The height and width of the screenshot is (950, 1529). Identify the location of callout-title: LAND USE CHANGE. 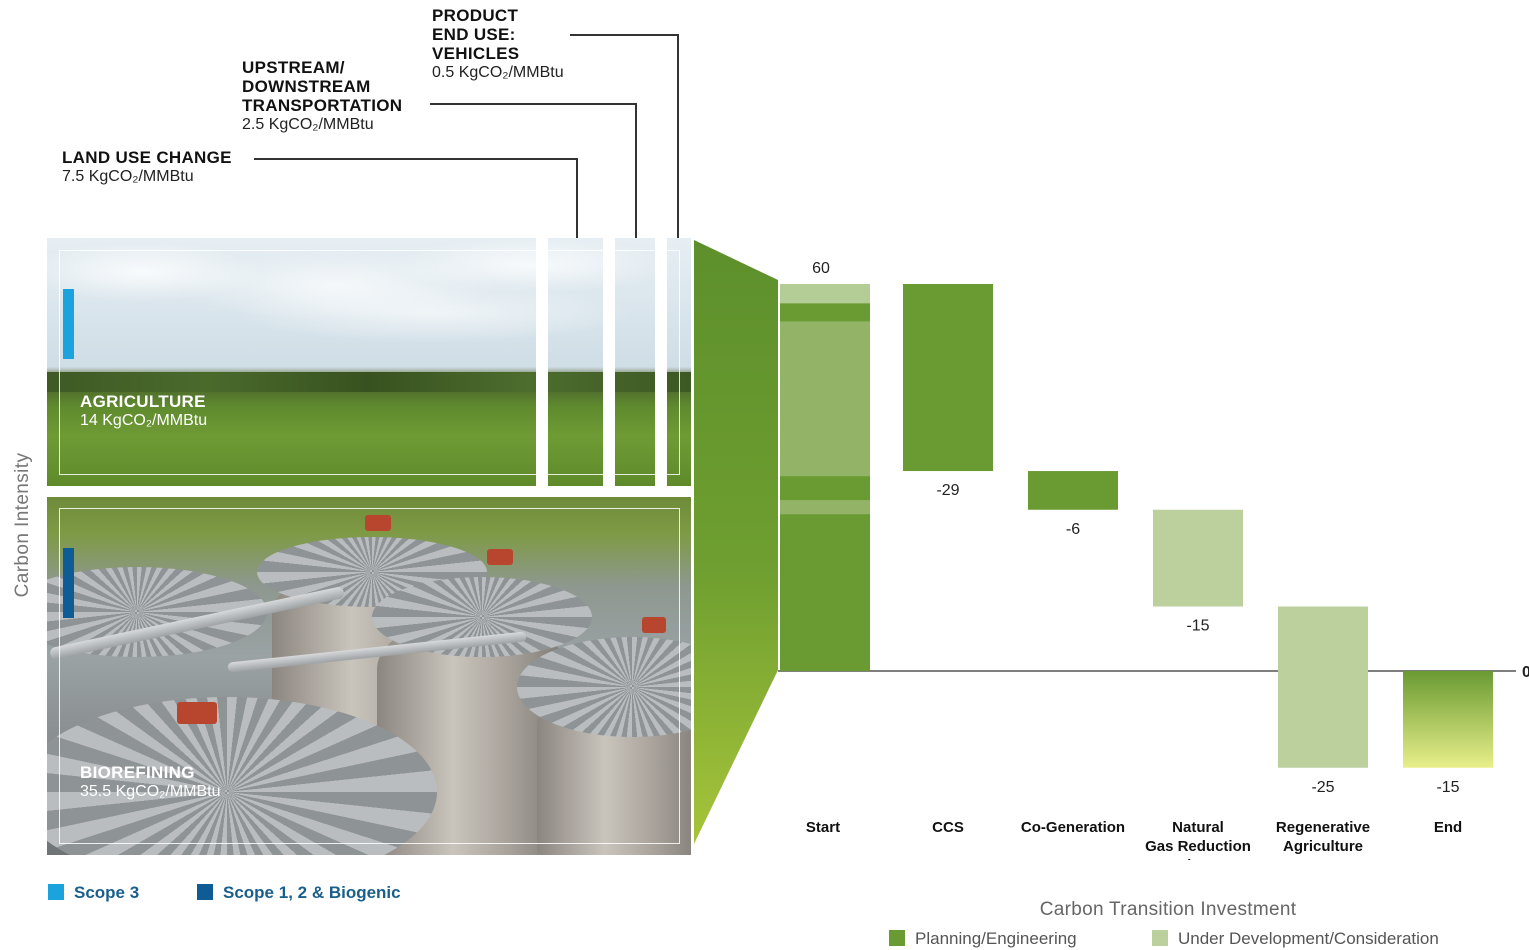
(147, 157).